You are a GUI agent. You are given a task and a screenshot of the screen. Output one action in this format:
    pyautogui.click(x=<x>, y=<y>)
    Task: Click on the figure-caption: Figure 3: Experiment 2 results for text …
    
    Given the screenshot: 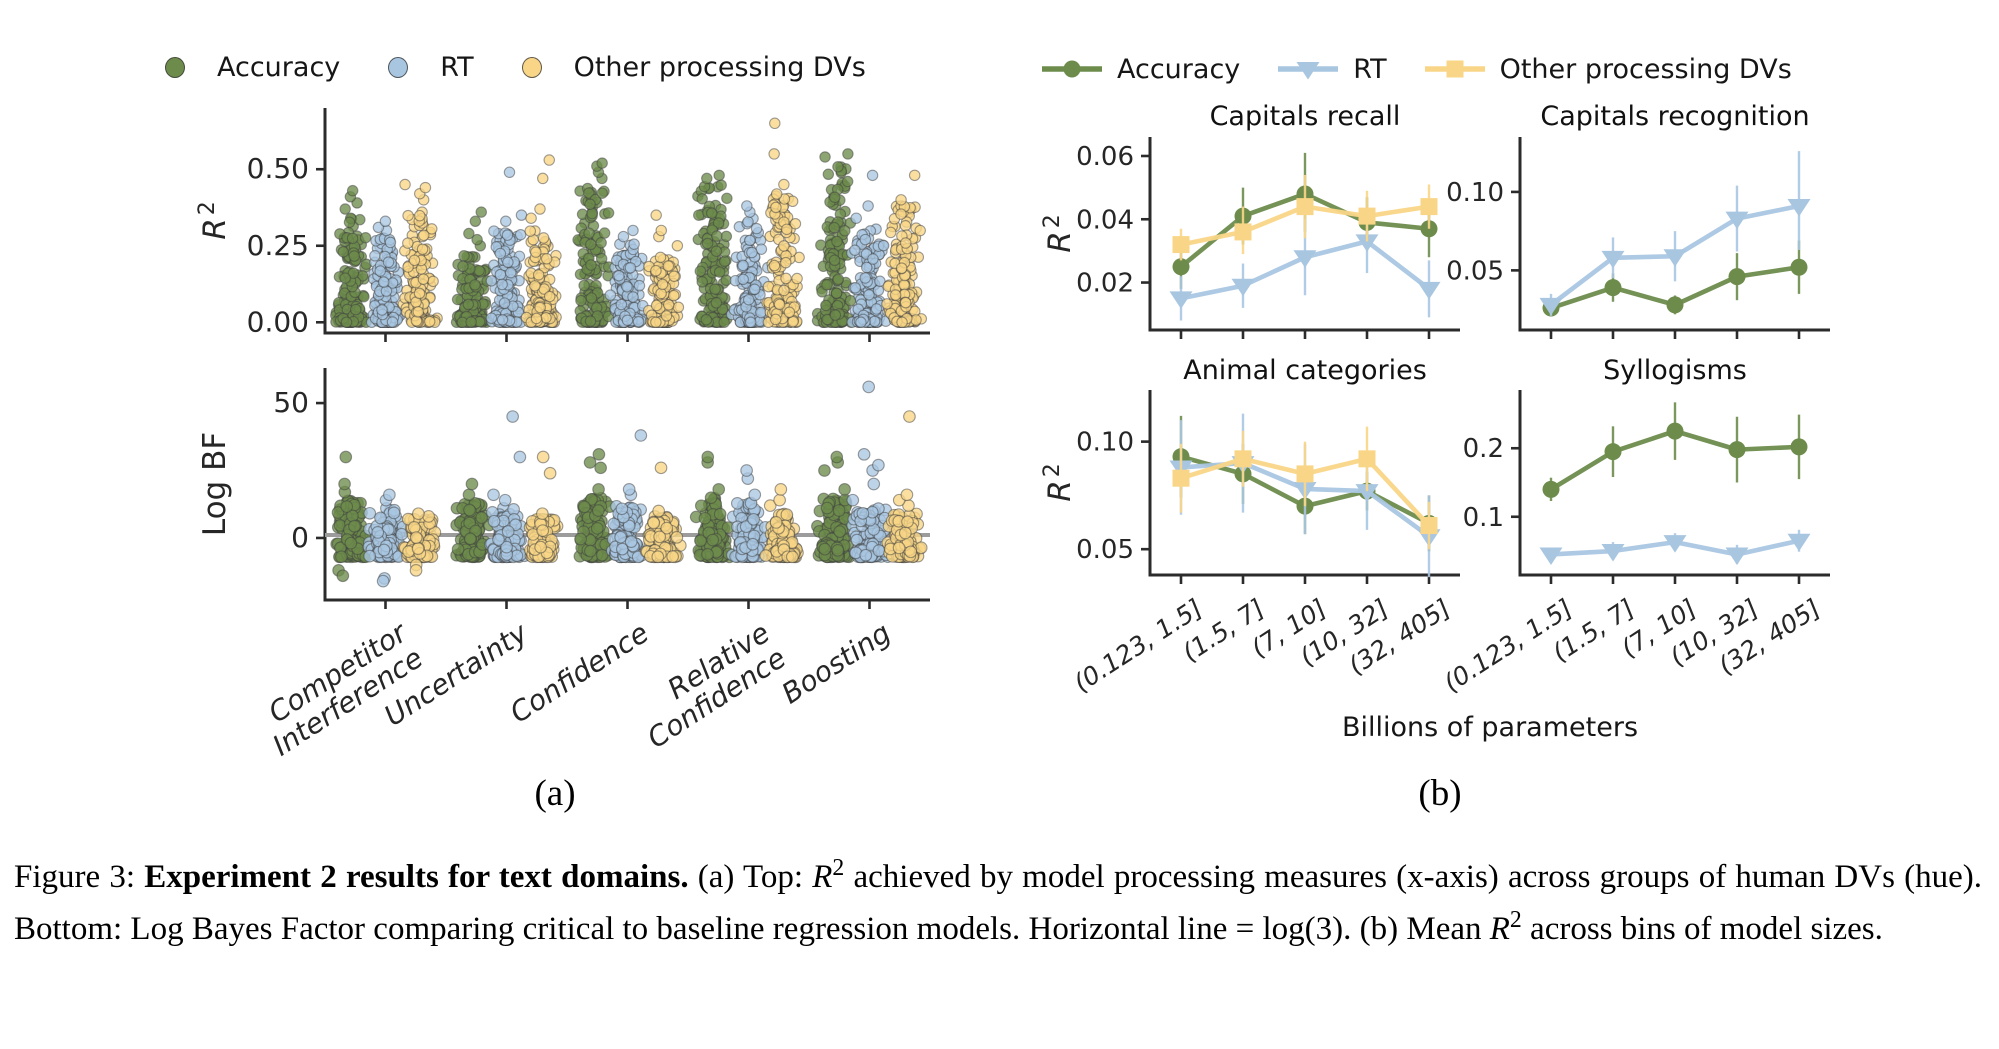 What is the action you would take?
    pyautogui.click(x=998, y=901)
    